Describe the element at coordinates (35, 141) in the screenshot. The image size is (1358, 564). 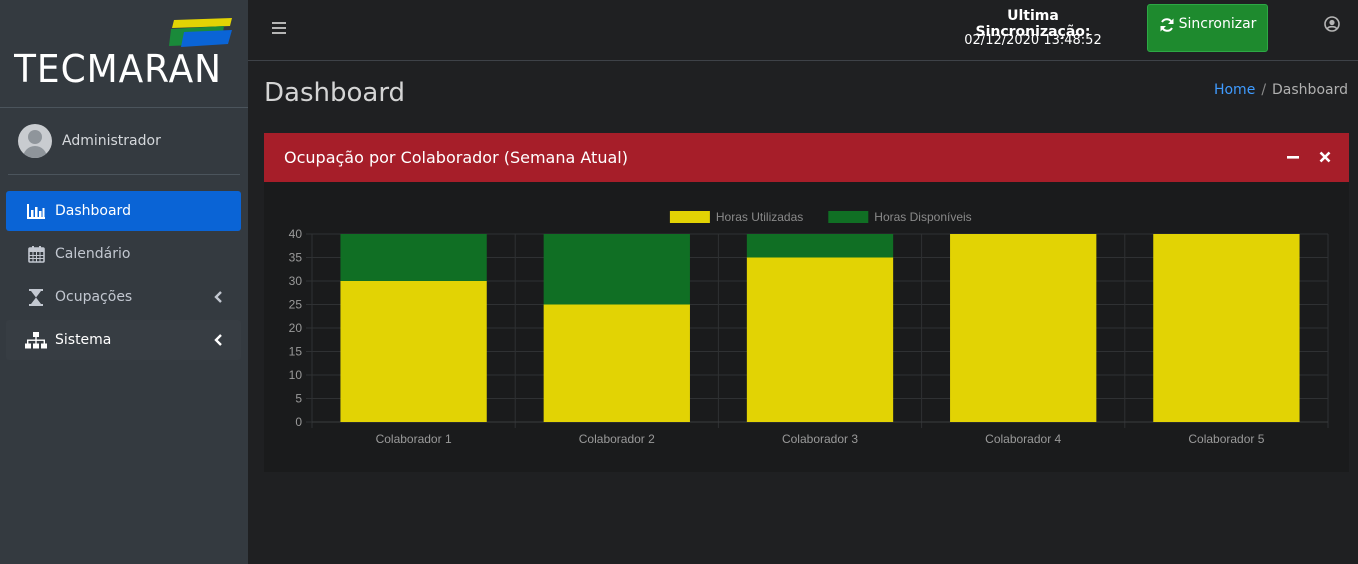
I see `user-avatar` at that location.